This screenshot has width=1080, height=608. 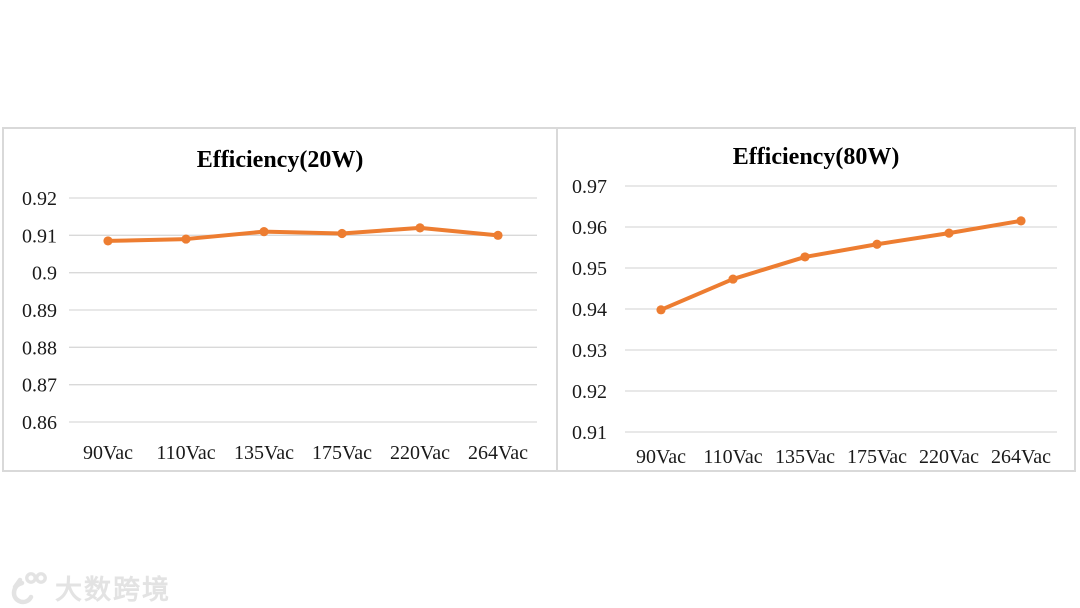 I want to click on watermark-logo-icon, so click(x=29, y=587).